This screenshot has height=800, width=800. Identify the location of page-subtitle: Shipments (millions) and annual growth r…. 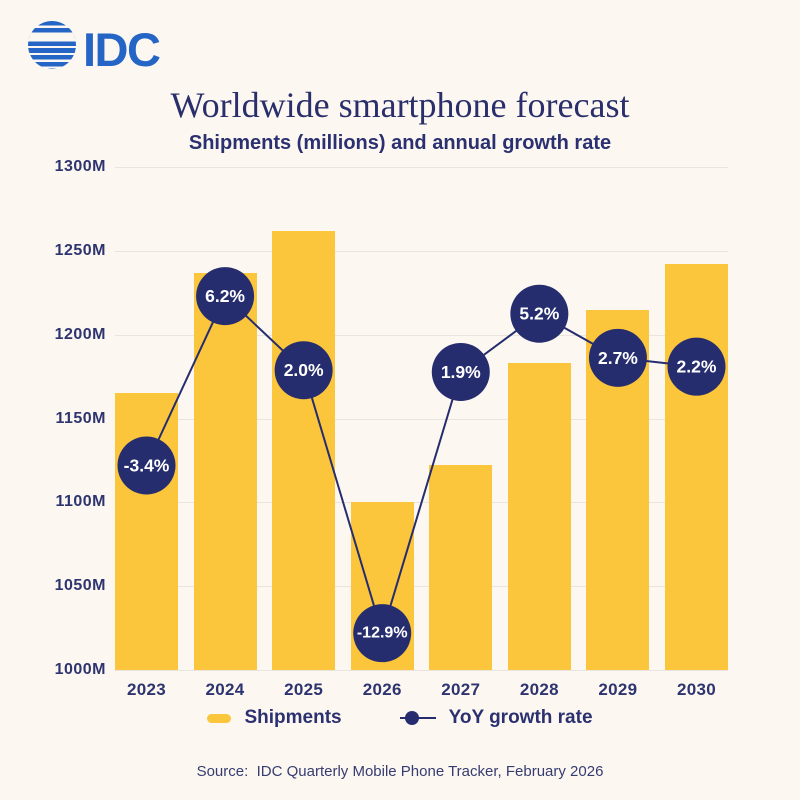
(400, 143).